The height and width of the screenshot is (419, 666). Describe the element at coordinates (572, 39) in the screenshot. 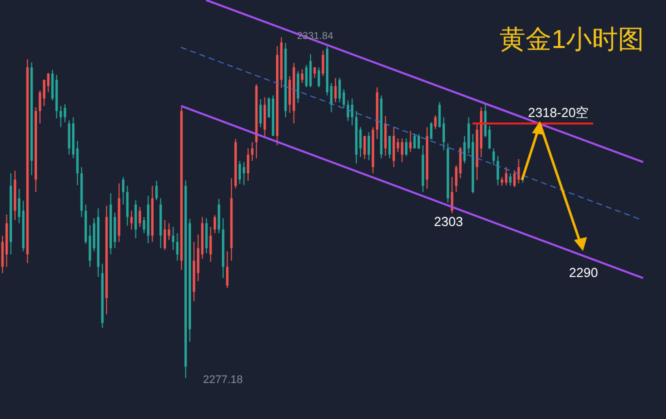

I see `text: 黄金1小时图` at that location.